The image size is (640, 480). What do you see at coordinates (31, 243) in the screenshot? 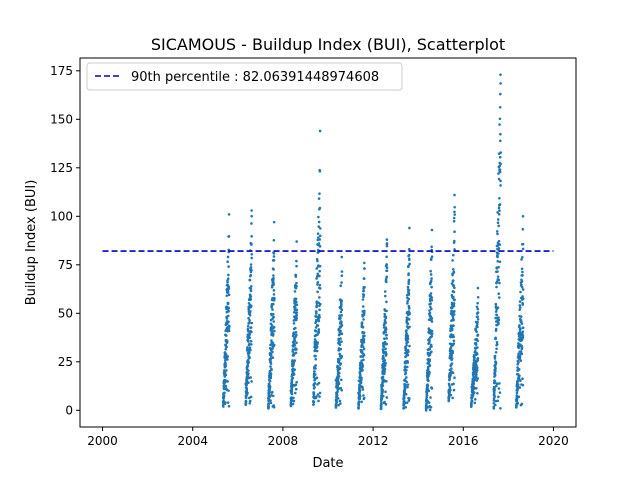
I see `y-axis-label: Buildup Index (BUI)` at bounding box center [31, 243].